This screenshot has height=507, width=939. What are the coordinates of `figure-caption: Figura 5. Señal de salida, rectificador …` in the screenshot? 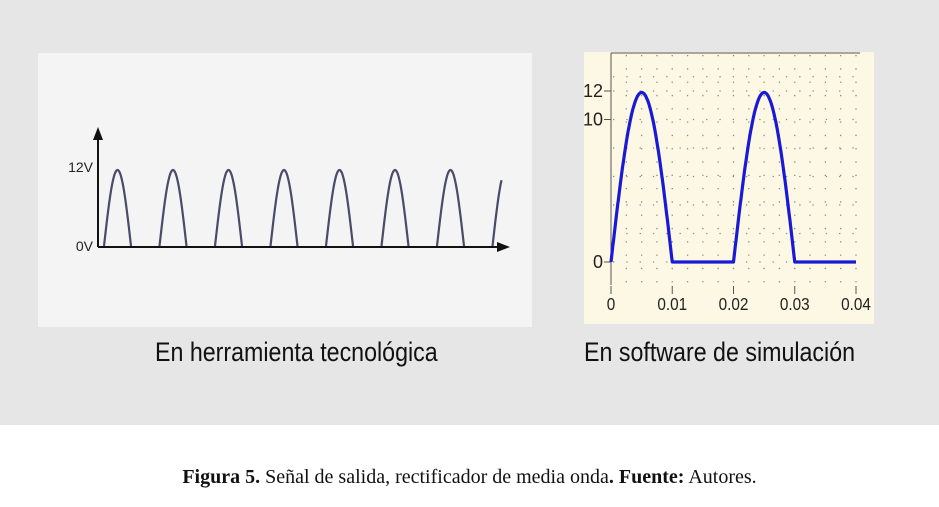 It's located at (469, 477).